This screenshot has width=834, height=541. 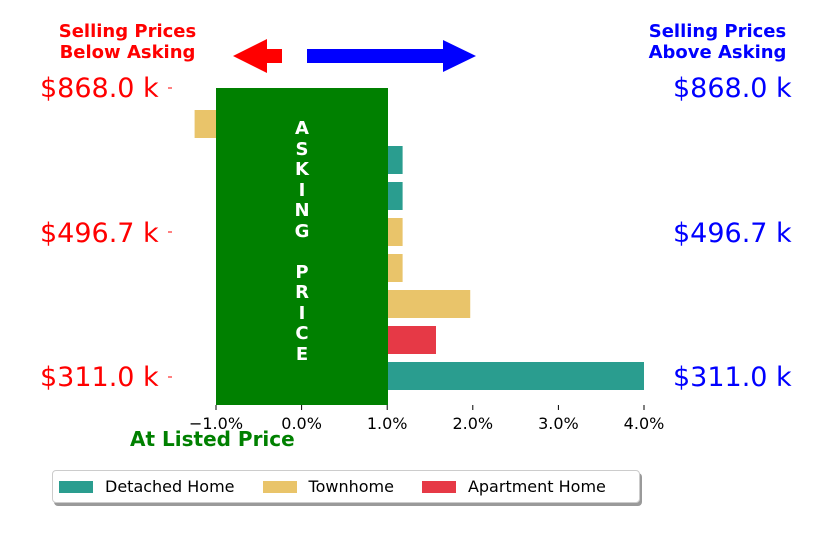 I want to click on left-arrow-icon, so click(x=257, y=56).